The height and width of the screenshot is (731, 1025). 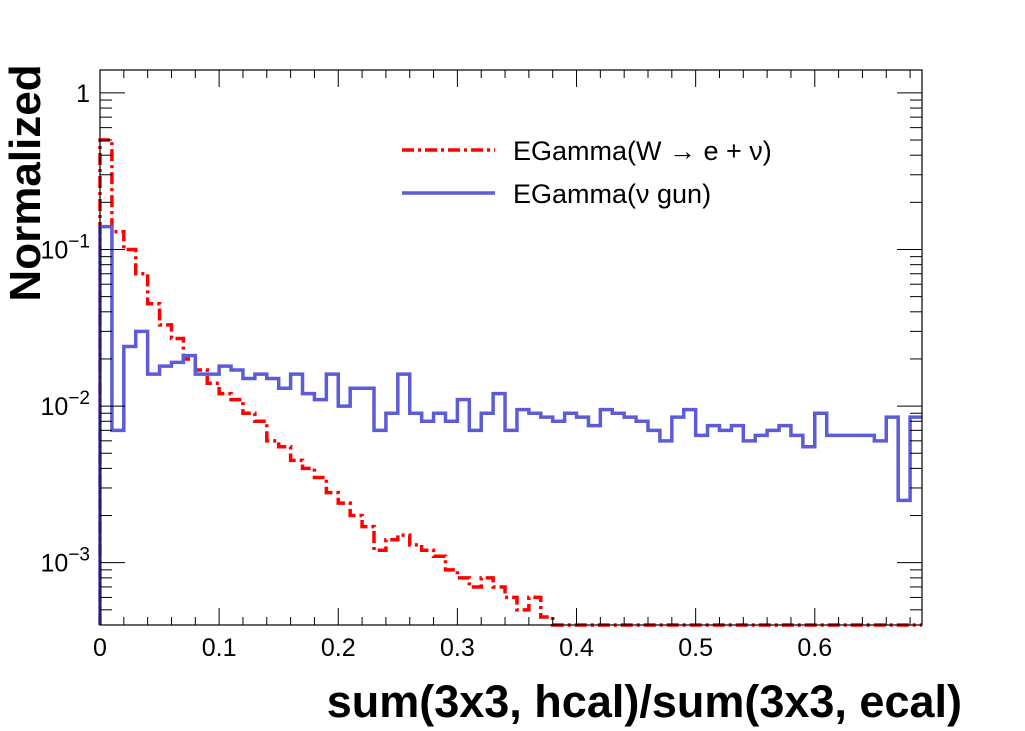 I want to click on x-tick-label: 0.1, so click(x=219, y=648).